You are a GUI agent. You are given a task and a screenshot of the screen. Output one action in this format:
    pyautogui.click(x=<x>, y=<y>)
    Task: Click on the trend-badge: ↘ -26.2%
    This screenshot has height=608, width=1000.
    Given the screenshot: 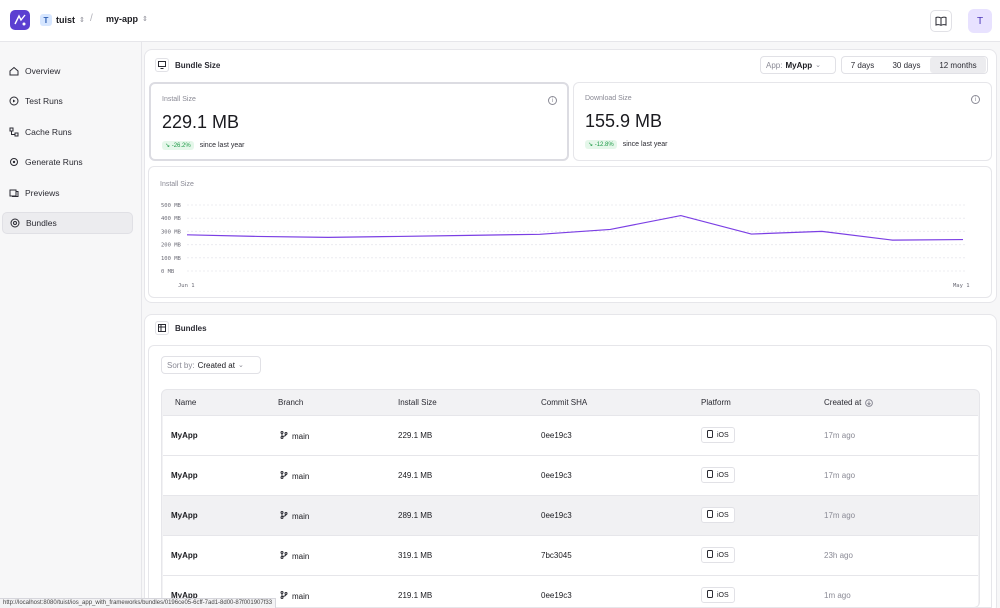 What is the action you would take?
    pyautogui.click(x=178, y=145)
    